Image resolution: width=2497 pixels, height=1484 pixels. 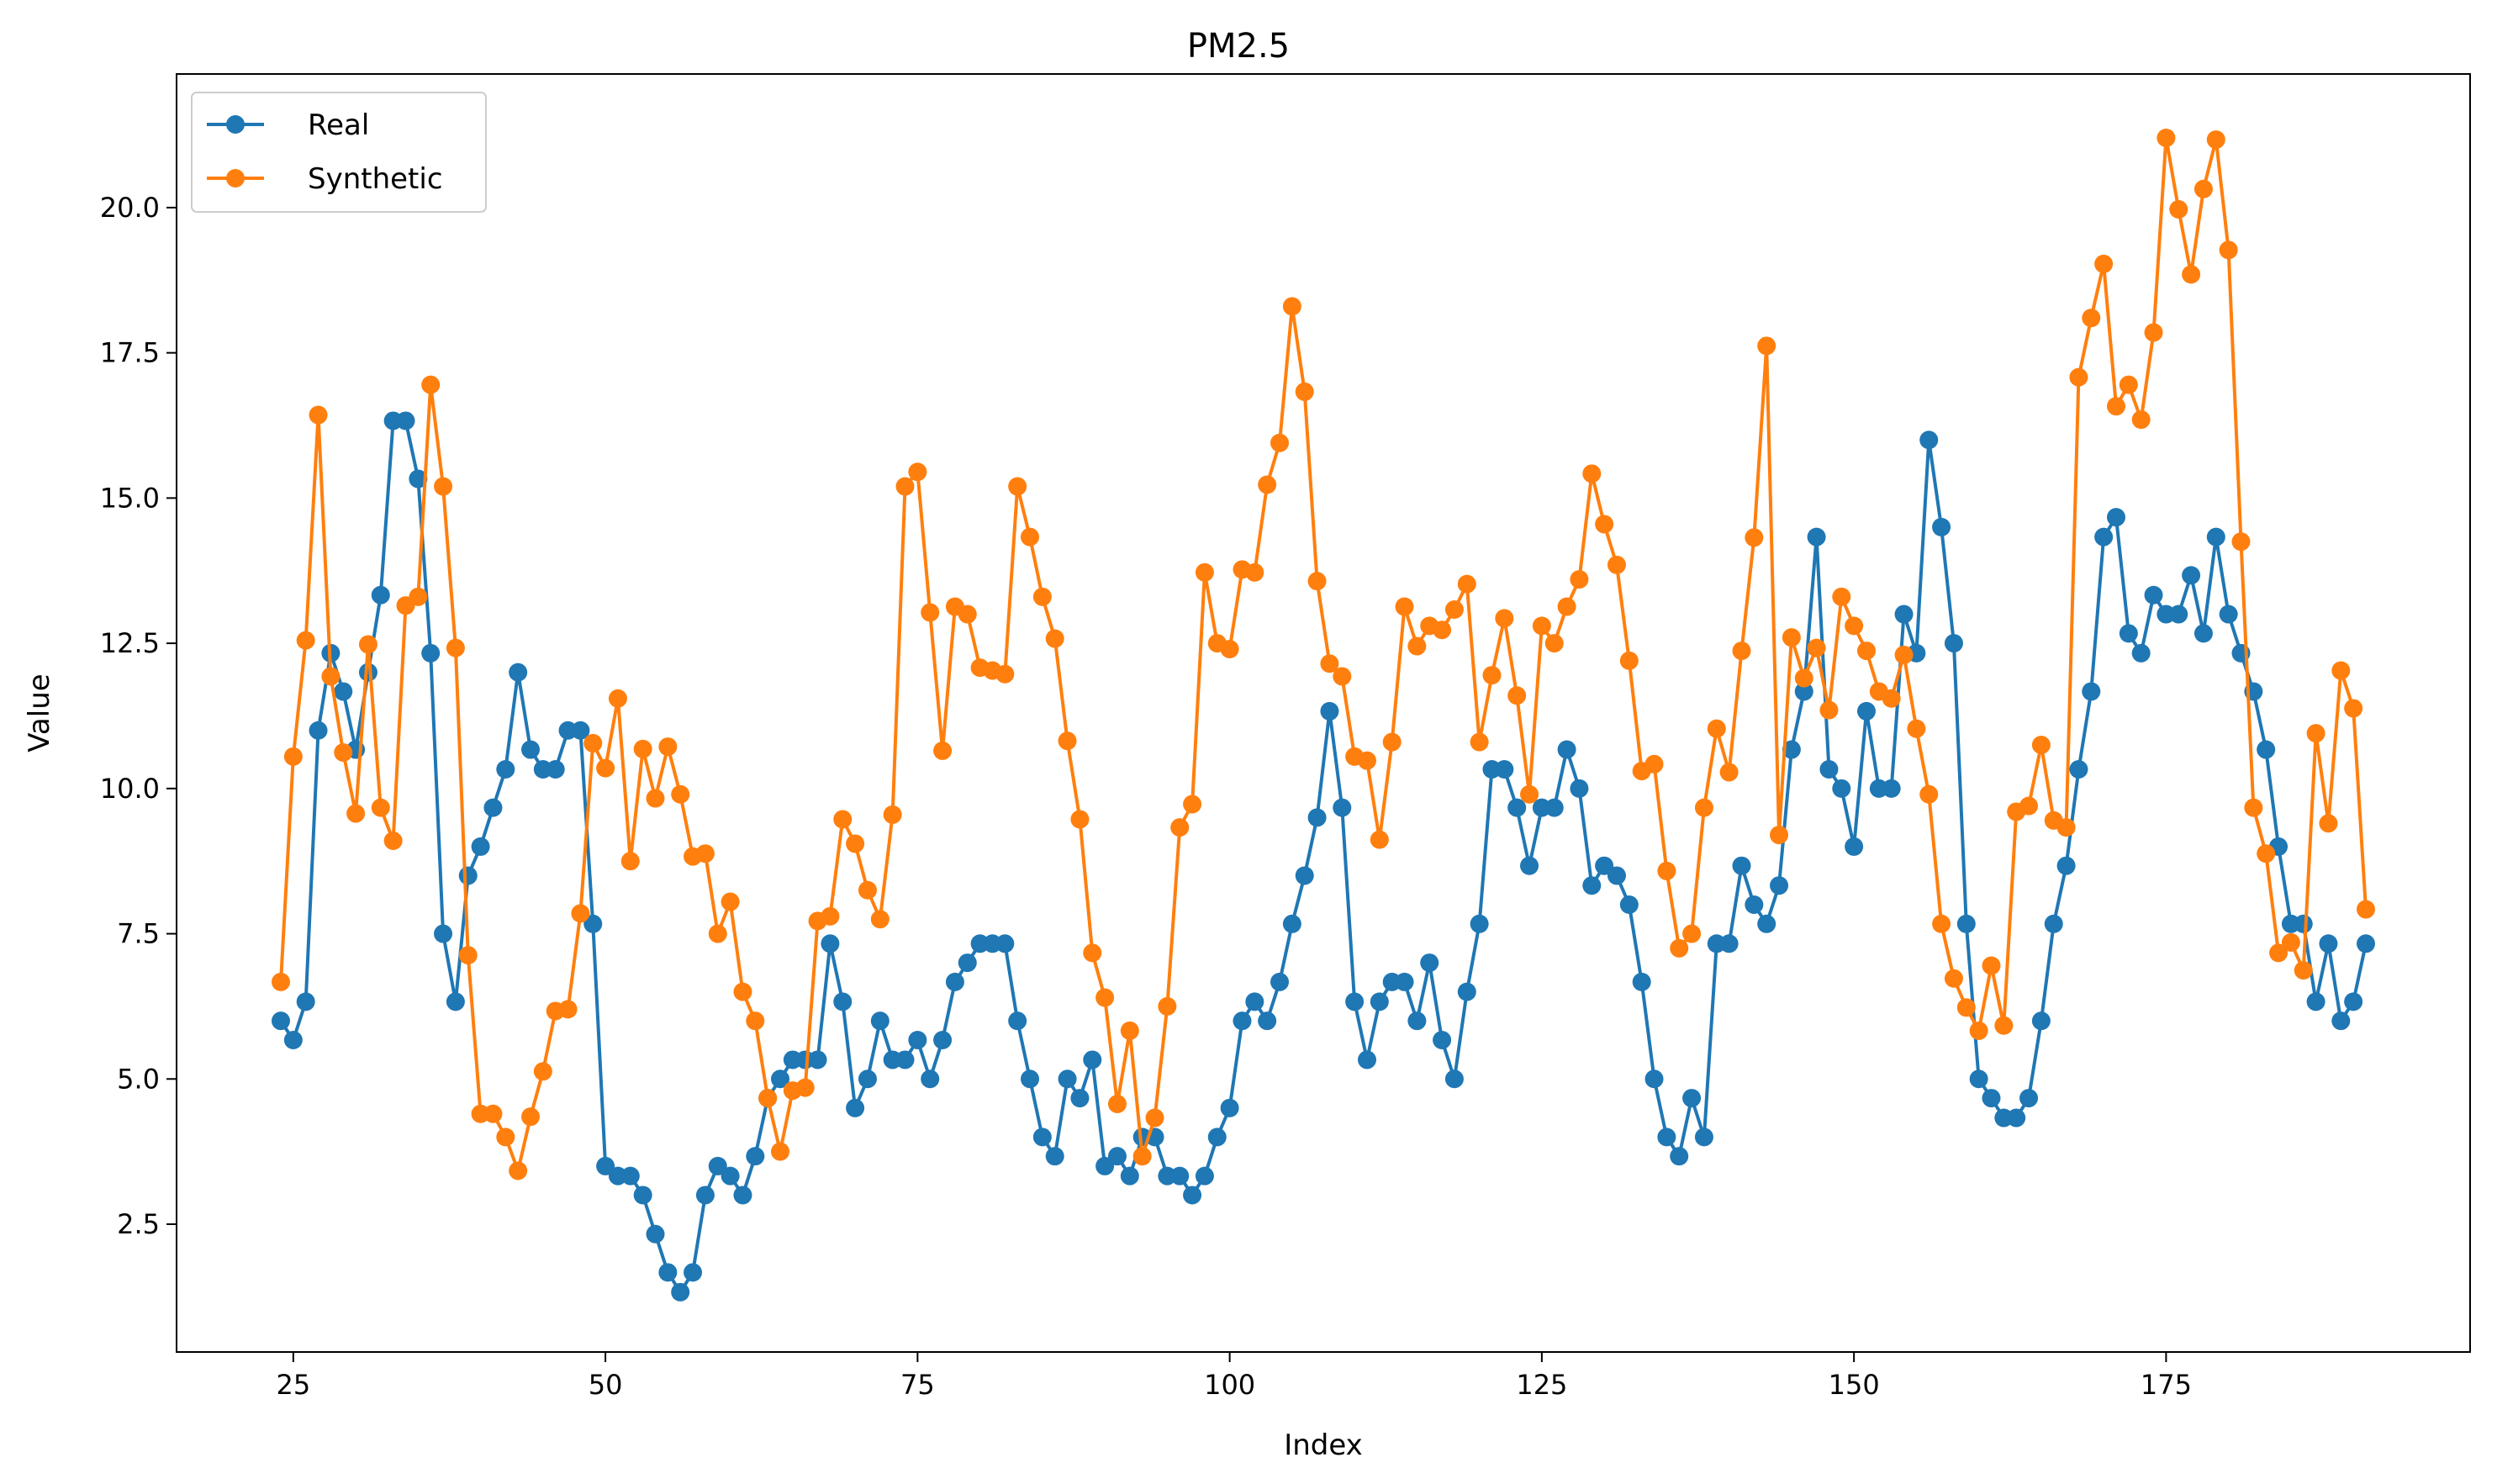 What do you see at coordinates (138, 1224) in the screenshot?
I see `y-tick-label: 2.5` at bounding box center [138, 1224].